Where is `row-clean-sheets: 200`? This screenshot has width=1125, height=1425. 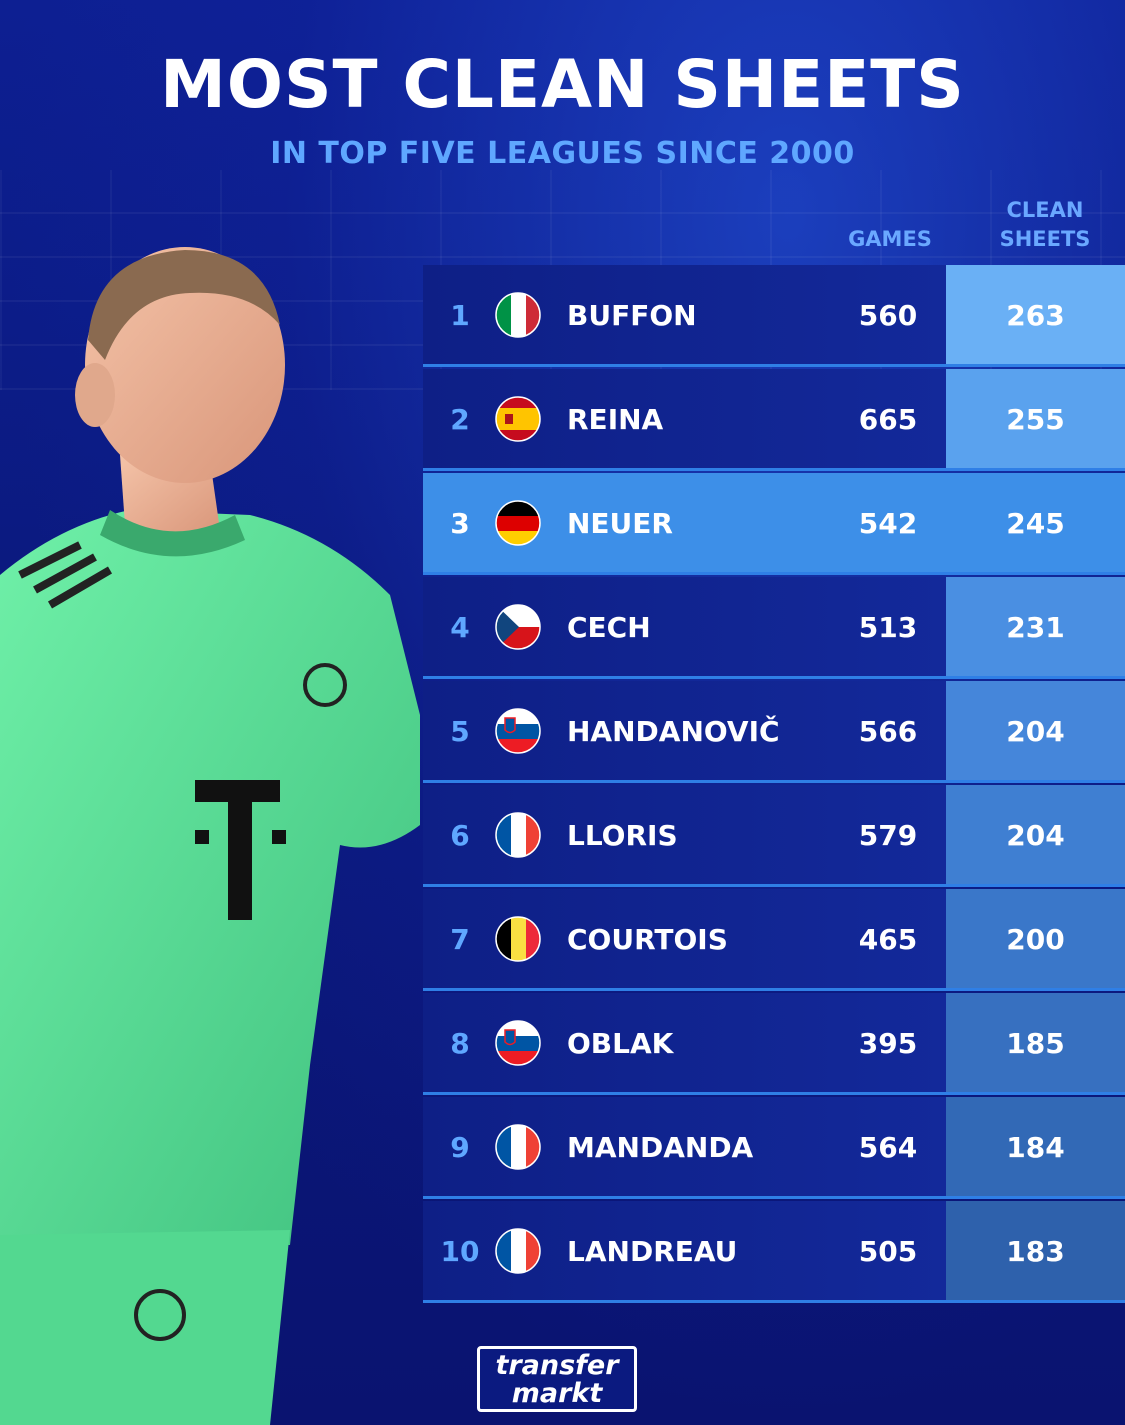 row-clean-sheets: 200 is located at coordinates (1035, 939).